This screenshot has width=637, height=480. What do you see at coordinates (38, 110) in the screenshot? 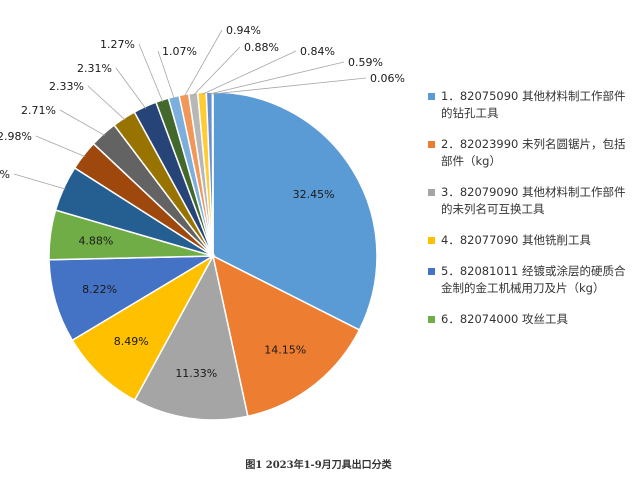
I see `slice-label: 2.71%` at bounding box center [38, 110].